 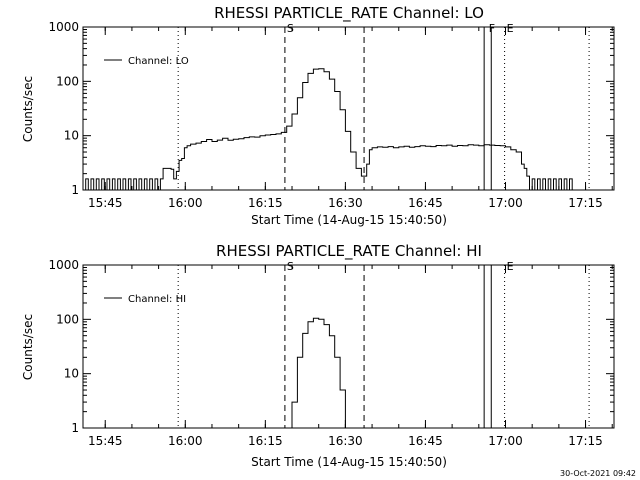 What do you see at coordinates (349, 13) in the screenshot?
I see `panel-lo-title: RHESSI PARTICLE_RATE Channel: LO` at bounding box center [349, 13].